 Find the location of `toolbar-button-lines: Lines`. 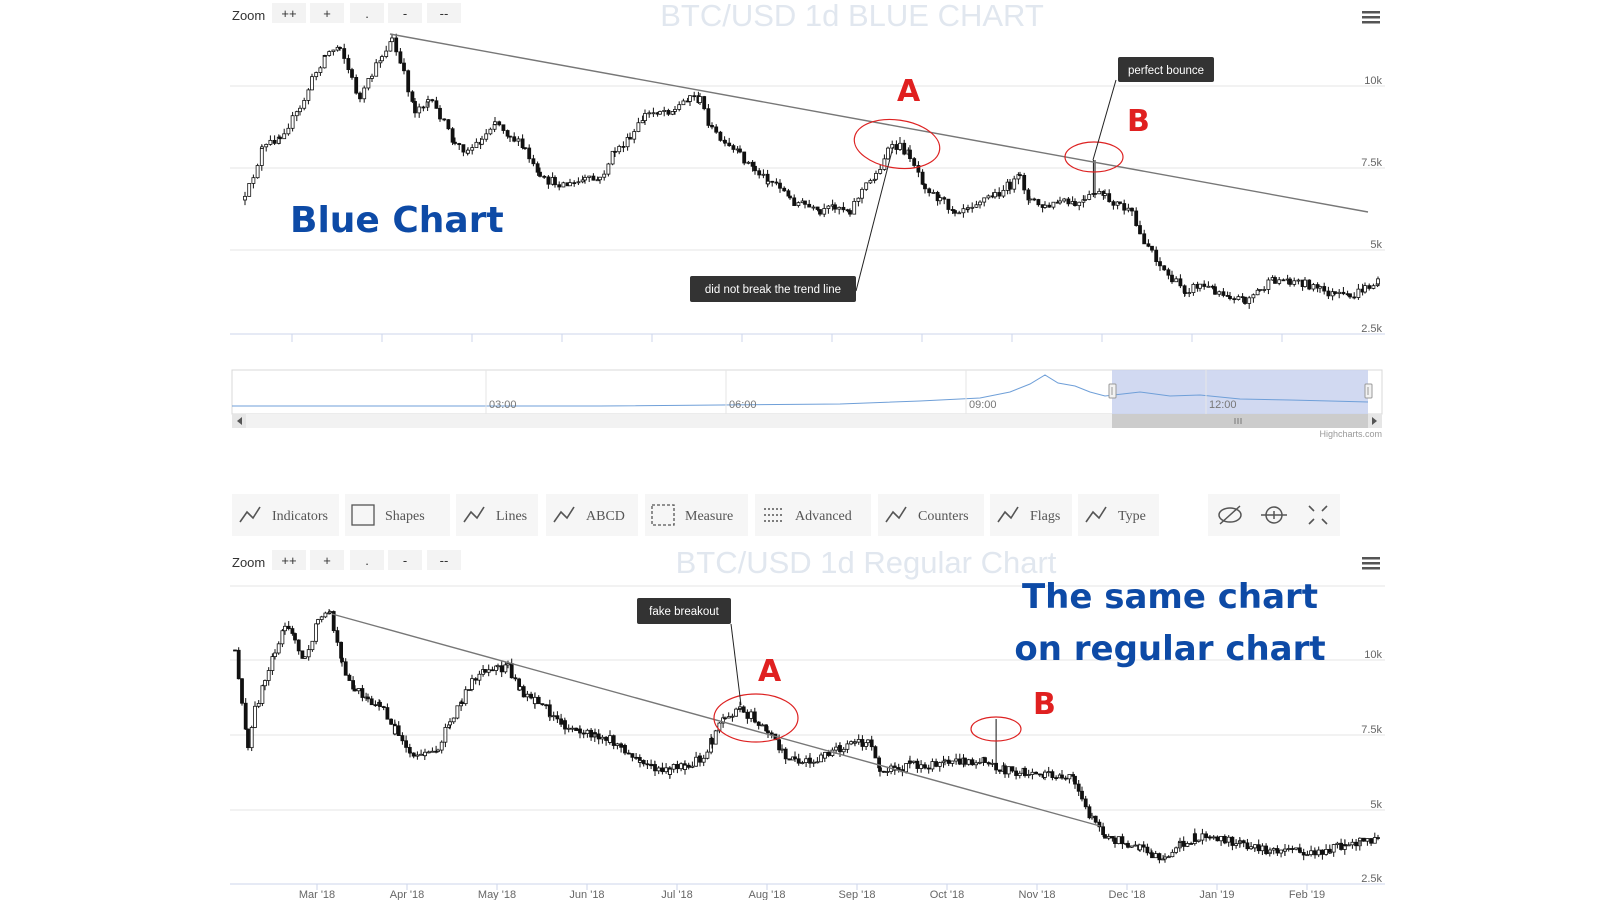

toolbar-button-lines: Lines is located at coordinates (497, 515).